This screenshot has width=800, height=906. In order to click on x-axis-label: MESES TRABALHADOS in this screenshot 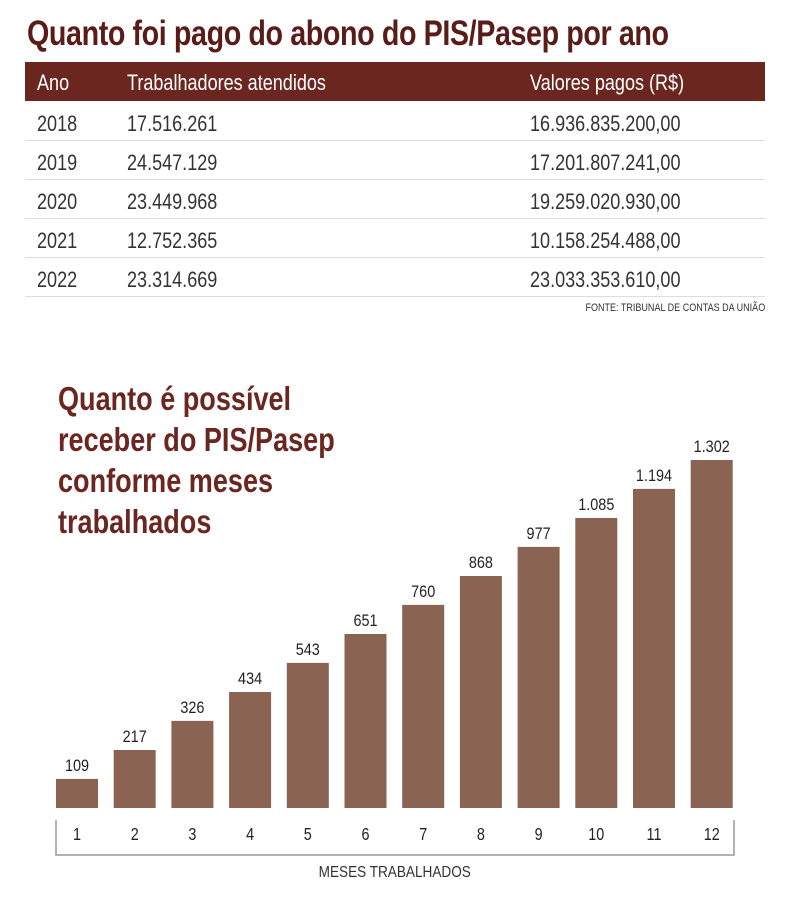, I will do `click(395, 872)`.